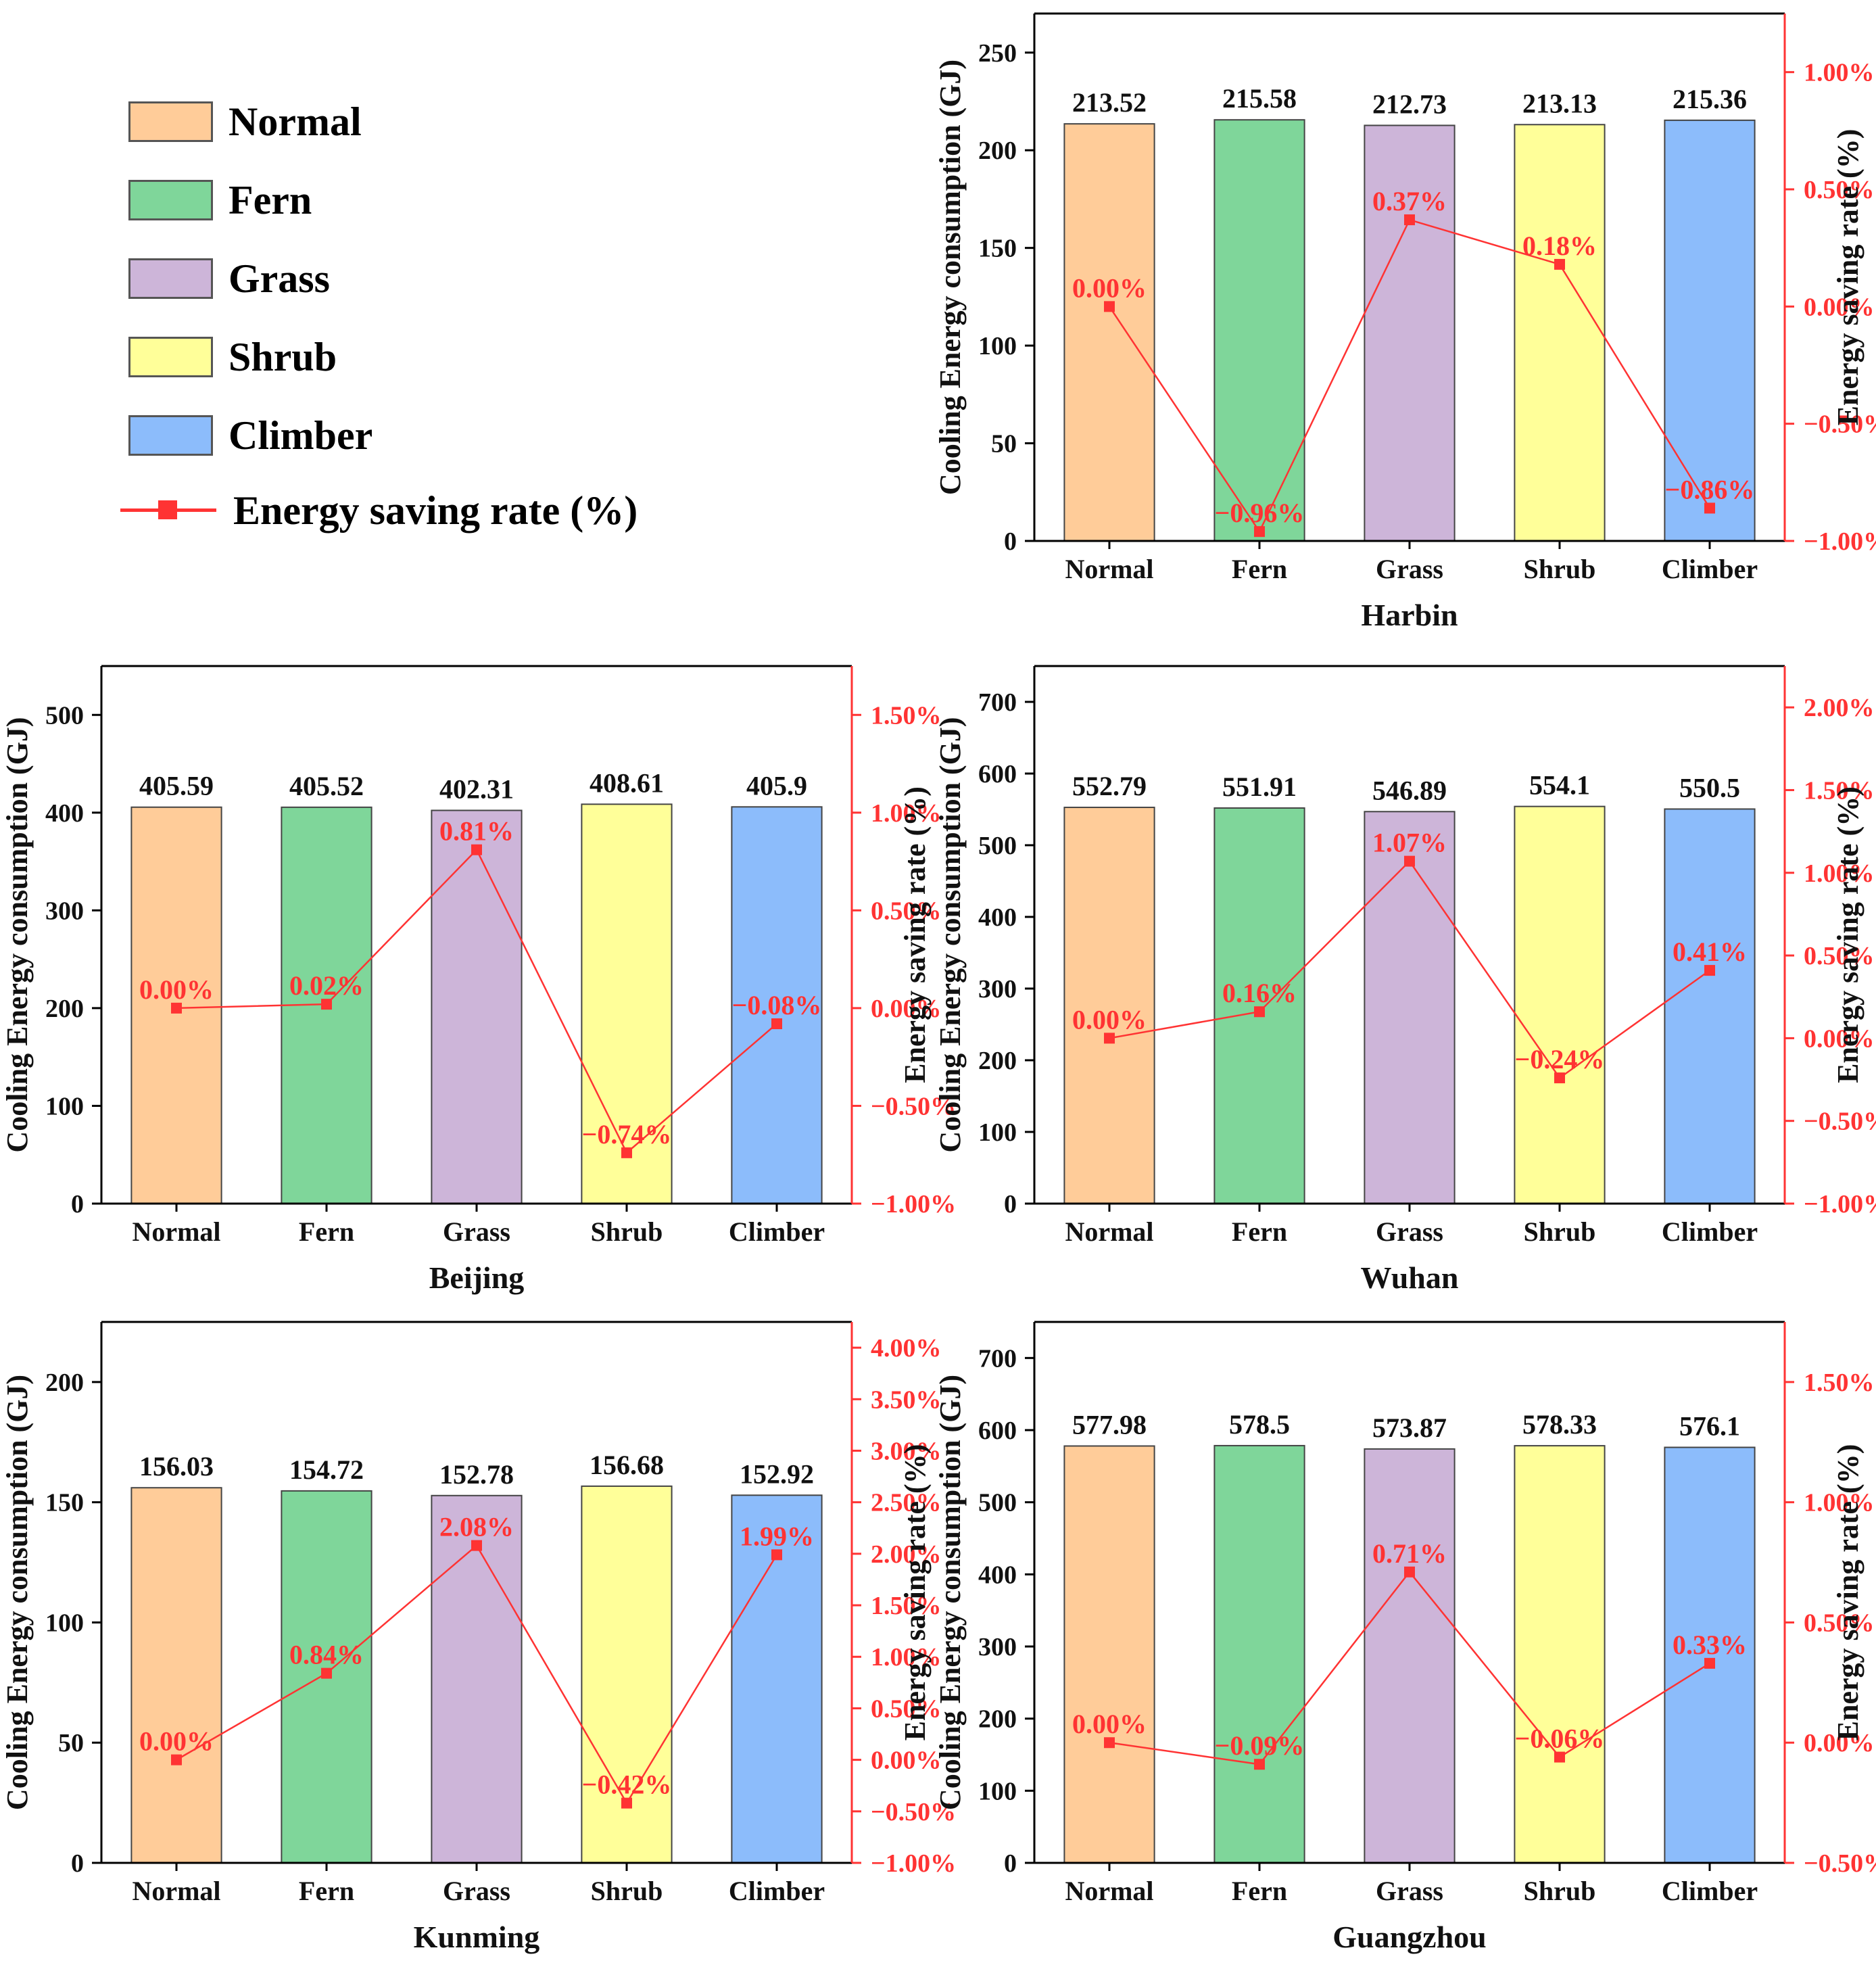  Describe the element at coordinates (1409, 790) in the screenshot. I see `bar-value-label: 546.89` at that location.